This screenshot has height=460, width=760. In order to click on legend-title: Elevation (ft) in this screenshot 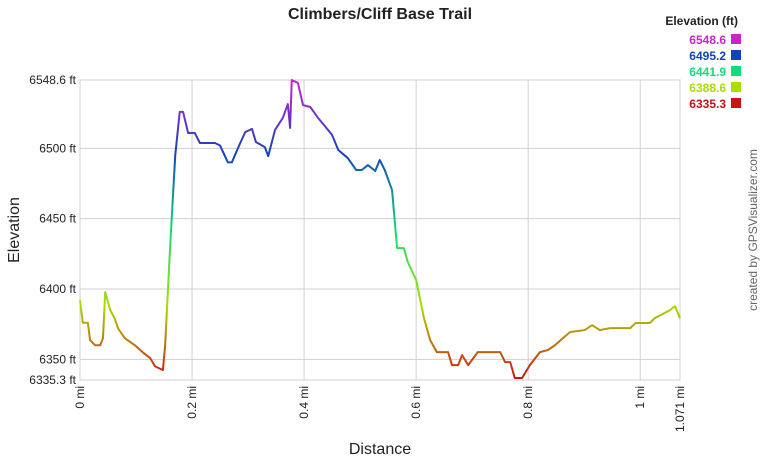, I will do `click(701, 21)`.